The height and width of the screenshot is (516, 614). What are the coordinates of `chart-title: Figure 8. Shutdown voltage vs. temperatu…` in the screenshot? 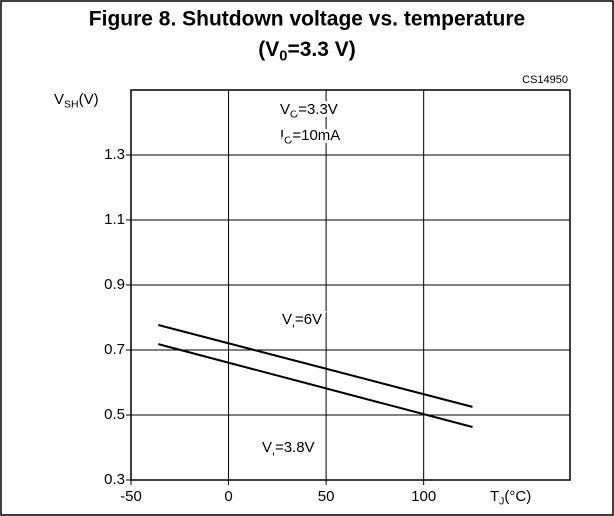 It's located at (307, 19).